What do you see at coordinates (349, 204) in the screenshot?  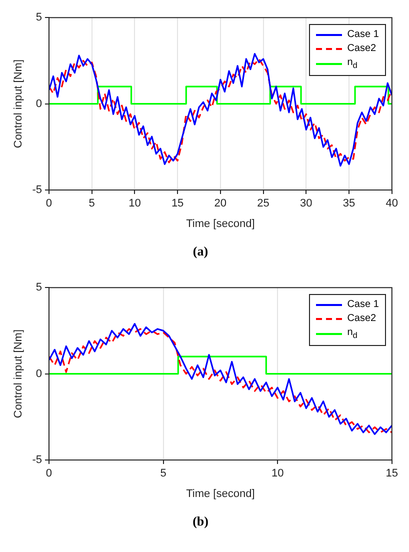 I see `x-tick-label: 35` at bounding box center [349, 204].